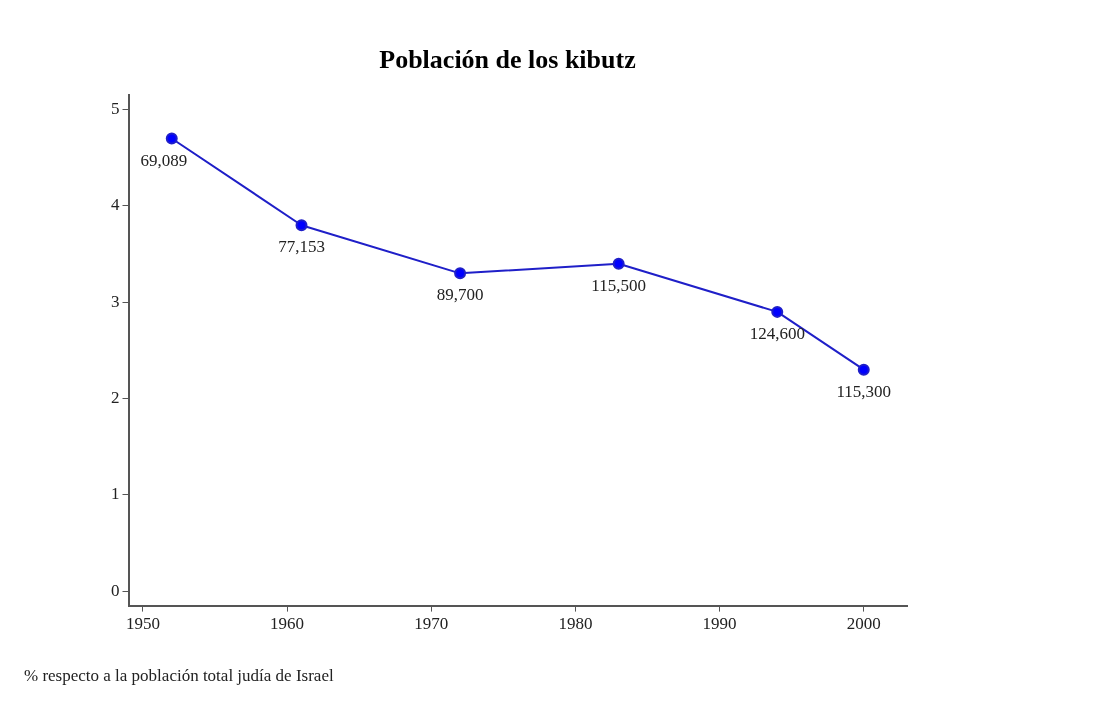  Describe the element at coordinates (115, 301) in the screenshot. I see `y-tick-label: 3` at that location.